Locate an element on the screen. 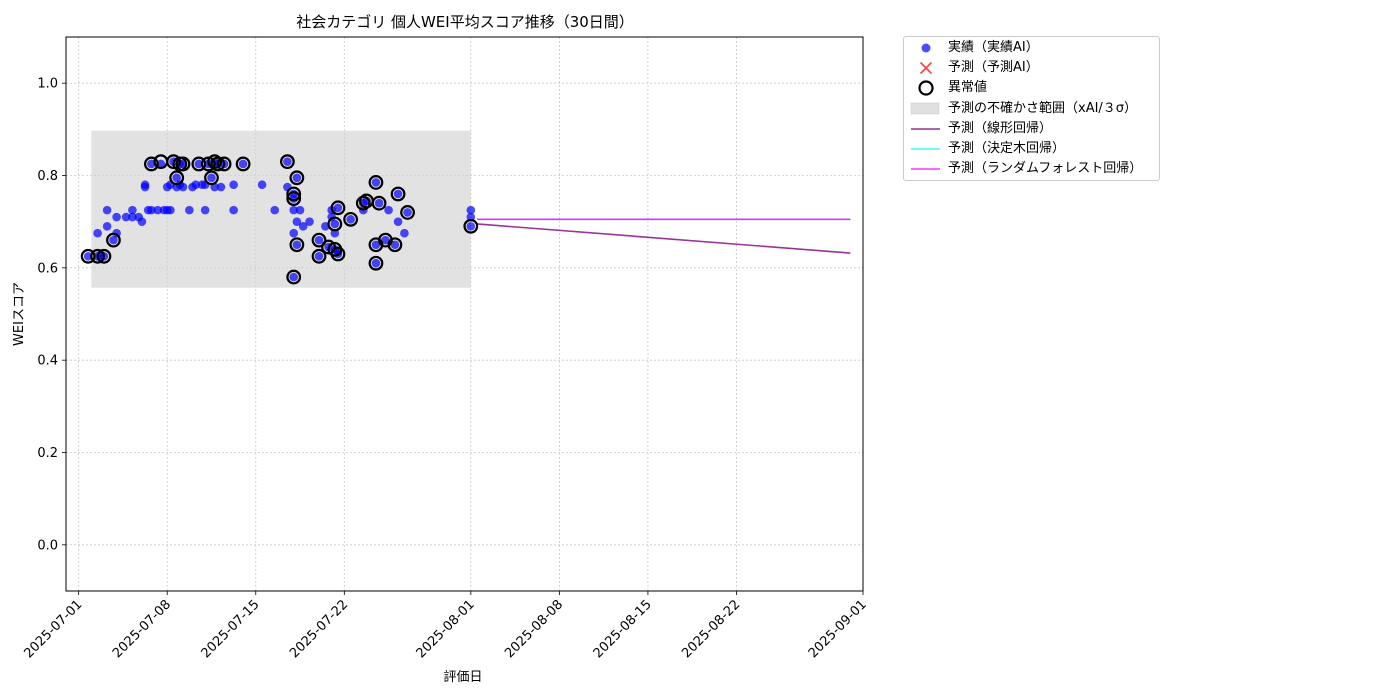 The height and width of the screenshot is (700, 1400). x-tick-label: 2025-07-01 is located at coordinates (53, 629).